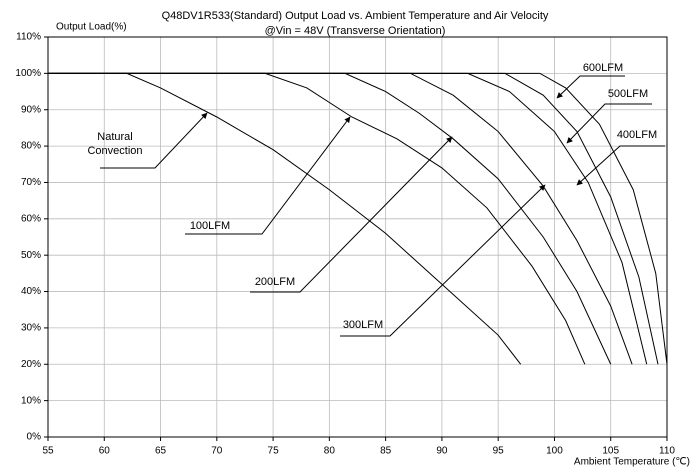 The height and width of the screenshot is (468, 693). What do you see at coordinates (28, 37) in the screenshot?
I see `y-tick-label: 110%` at bounding box center [28, 37].